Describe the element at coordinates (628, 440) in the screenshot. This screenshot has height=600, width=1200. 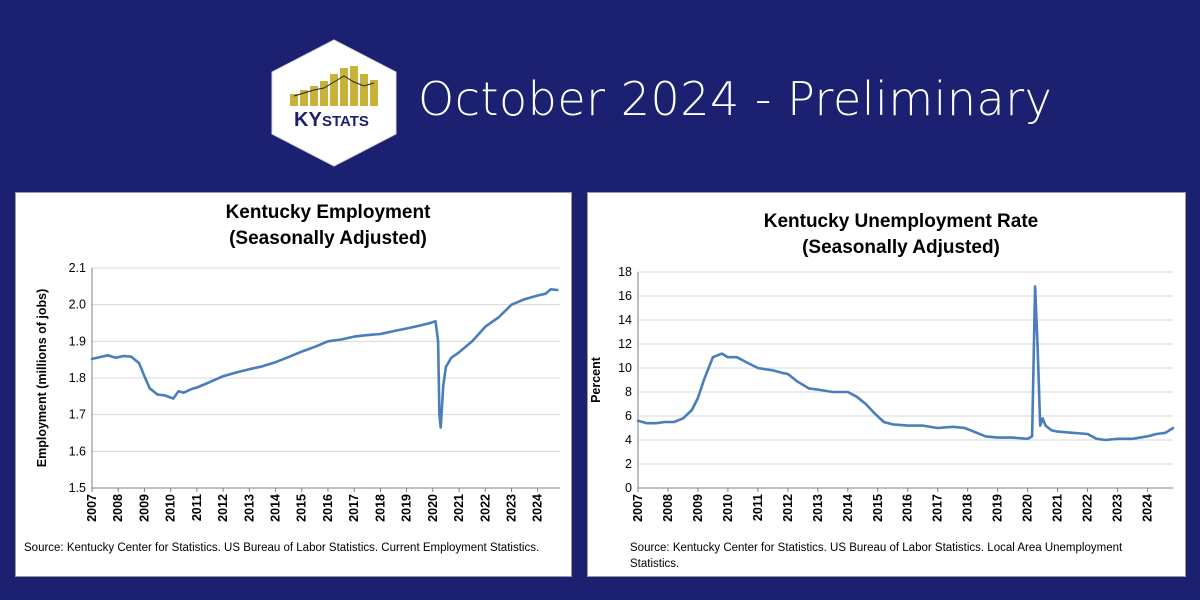
I see `unemployment-y-tick-label: 4` at that location.